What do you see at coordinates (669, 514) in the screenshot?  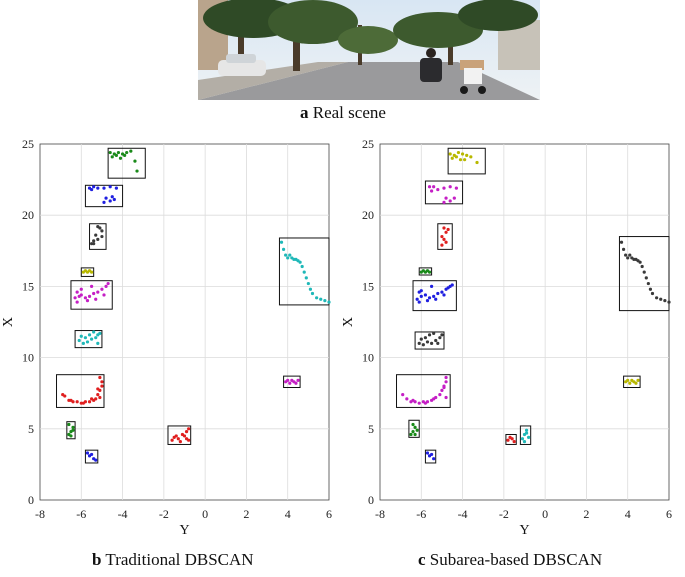 I see `c2-xtick-label: 6` at bounding box center [669, 514].